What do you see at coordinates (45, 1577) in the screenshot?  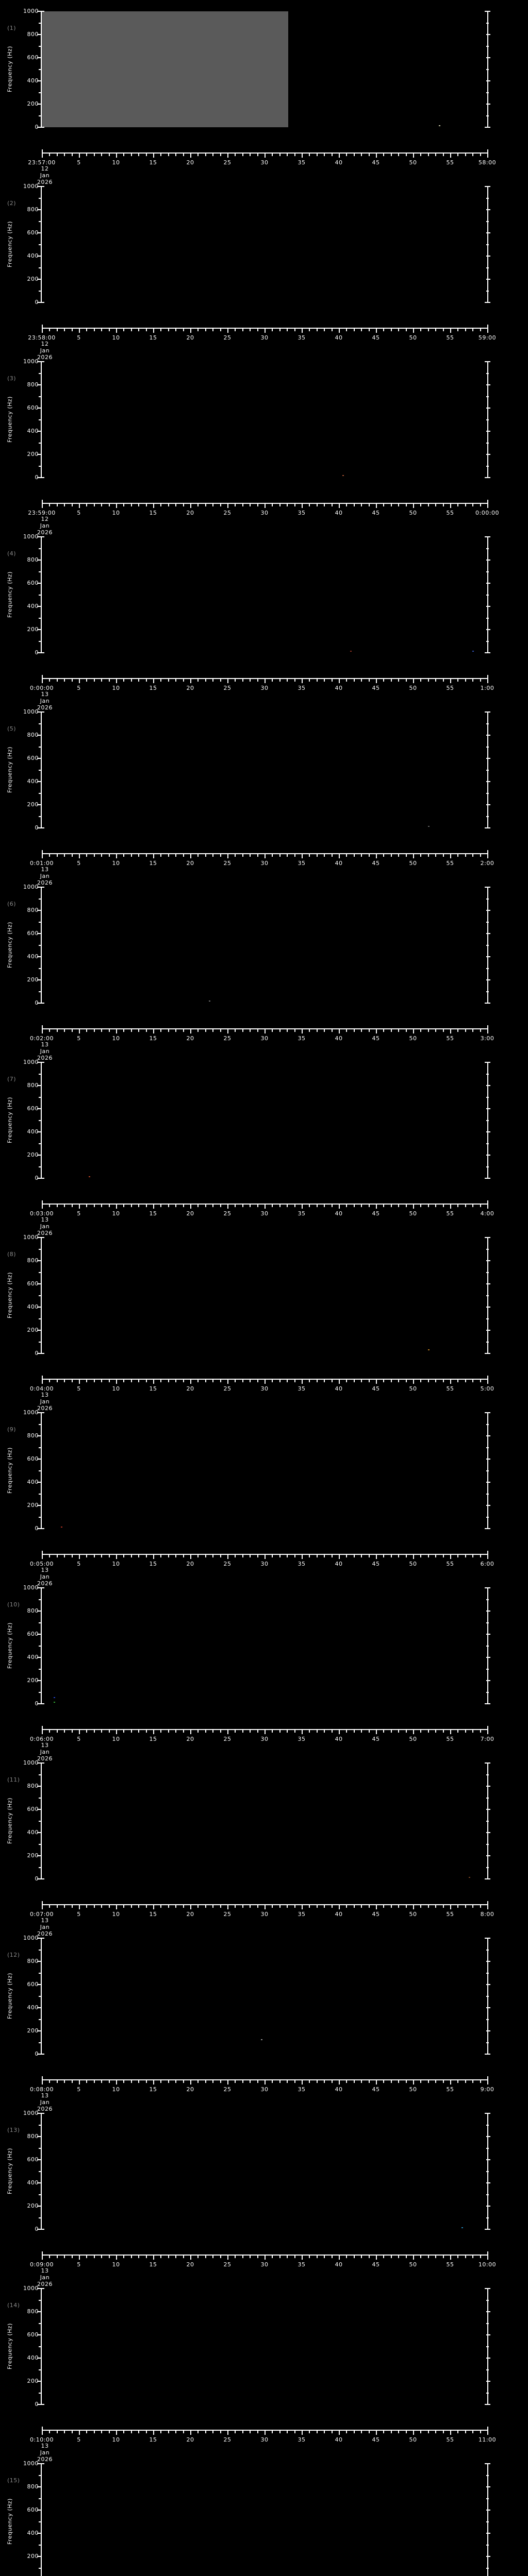 I see `x-axis-date-block: 13 Jan 2026` at bounding box center [45, 1577].